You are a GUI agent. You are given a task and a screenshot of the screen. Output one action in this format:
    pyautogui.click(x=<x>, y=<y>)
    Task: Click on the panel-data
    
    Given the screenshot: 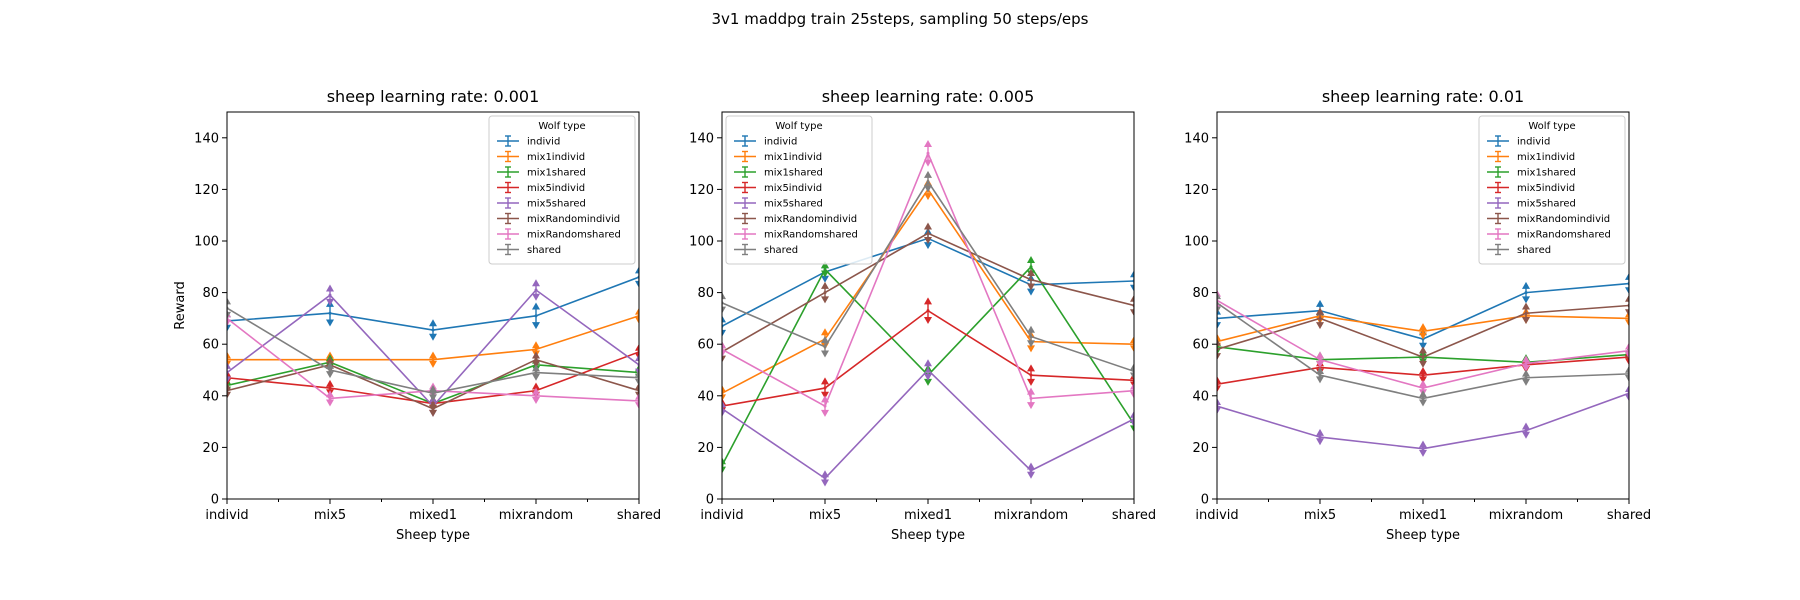 What is the action you would take?
    pyautogui.click(x=433, y=341)
    